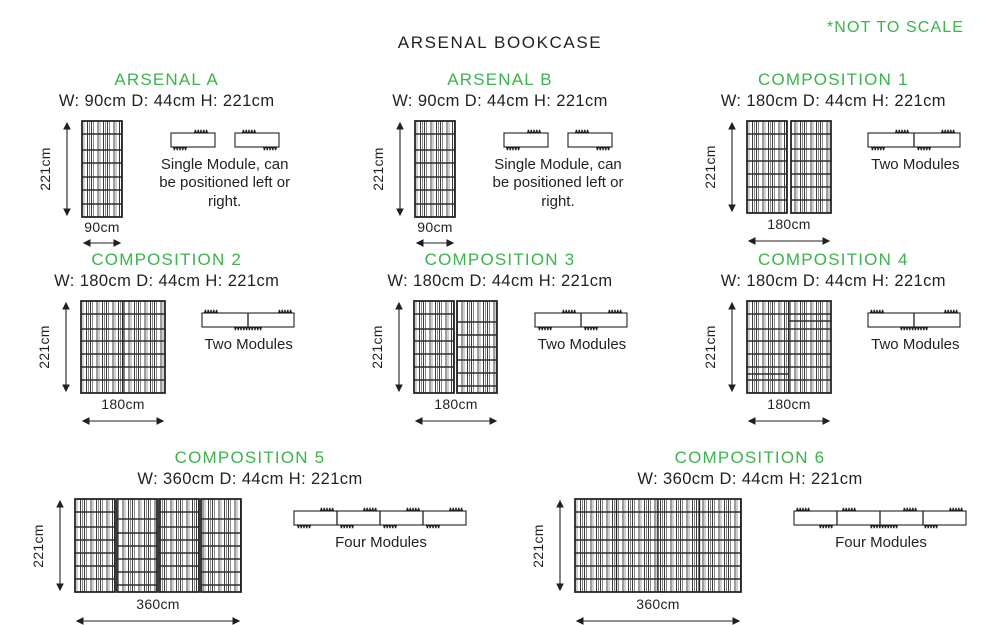 The height and width of the screenshot is (625, 1000). What do you see at coordinates (250, 457) in the screenshot?
I see `section-title: COMPOSITION 5` at bounding box center [250, 457].